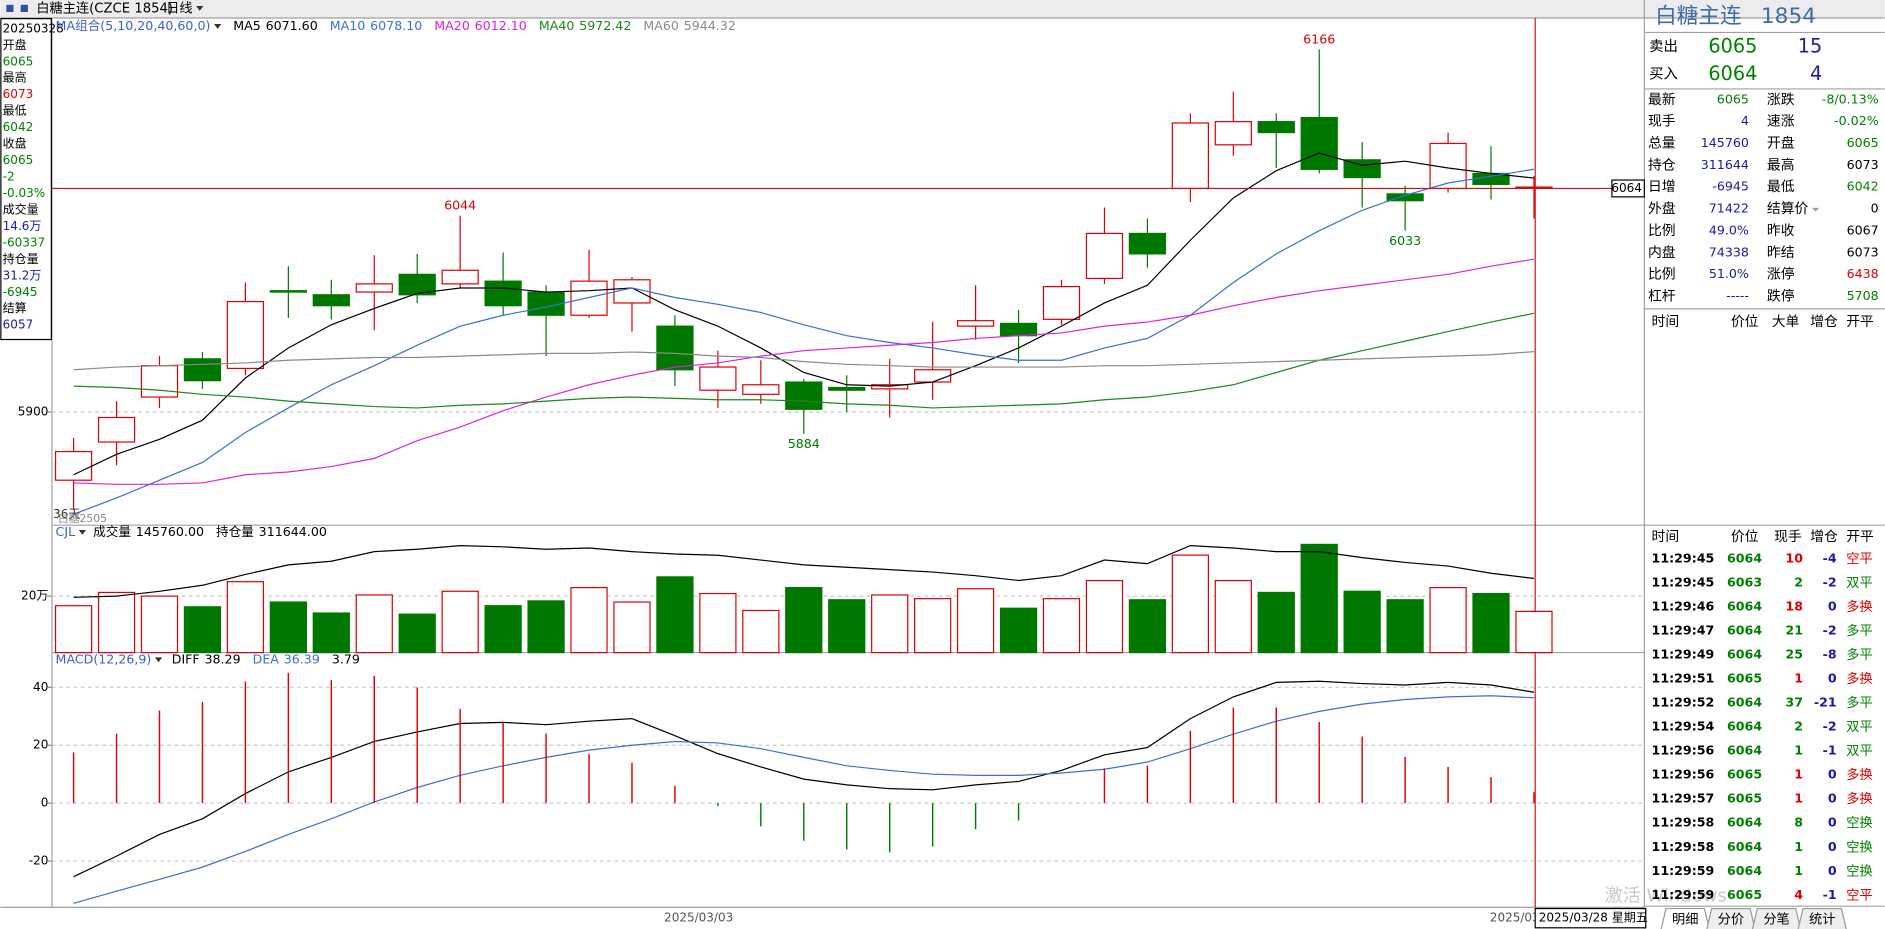  Describe the element at coordinates (1729, 208) in the screenshot. I see `quote-value: 71422` at that location.